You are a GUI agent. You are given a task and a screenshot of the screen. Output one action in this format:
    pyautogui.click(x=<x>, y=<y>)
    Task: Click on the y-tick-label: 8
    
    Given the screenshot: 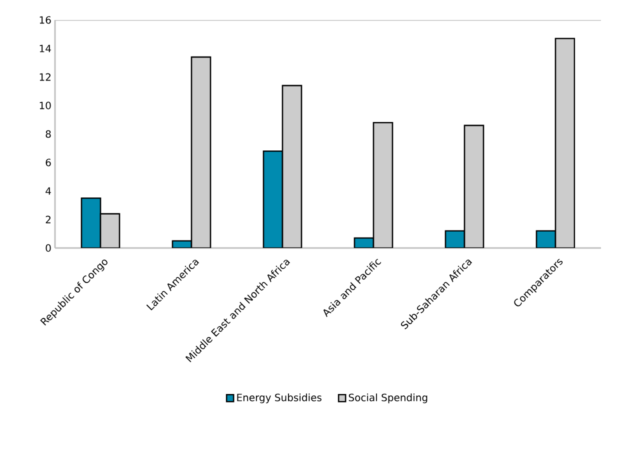 What is the action you would take?
    pyautogui.click(x=48, y=134)
    